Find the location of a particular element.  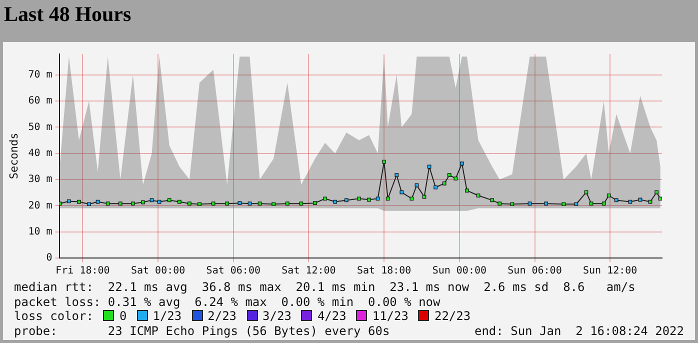

x-tick-label: Sat 12:00 is located at coordinates (309, 271).